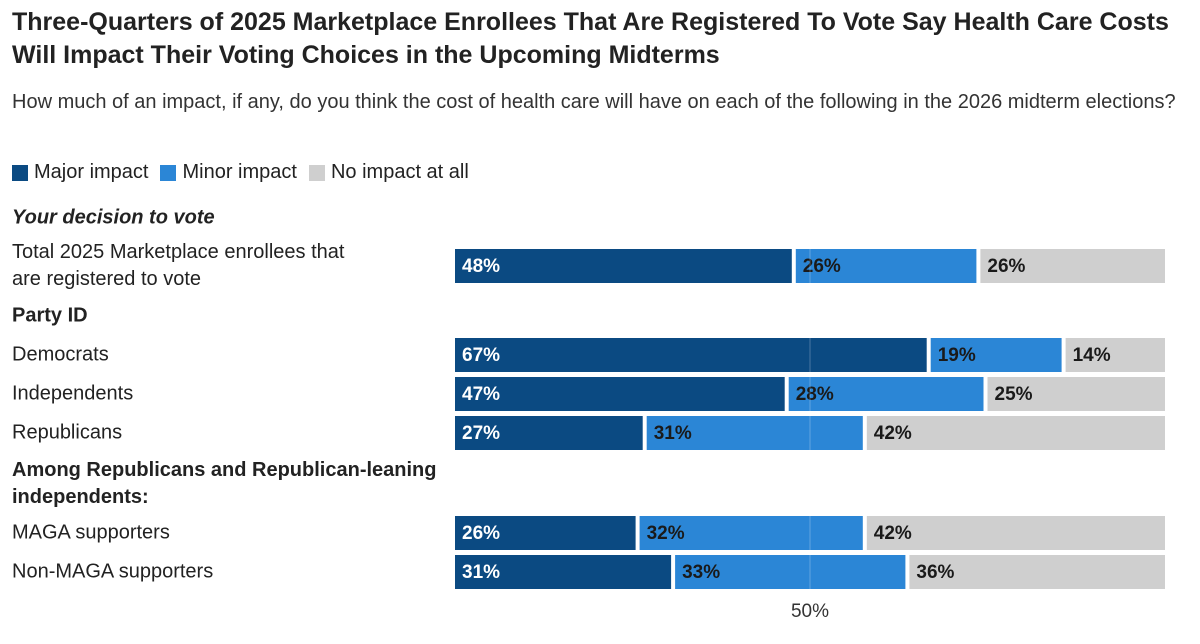 Image resolution: width=1200 pixels, height=644 pixels. I want to click on bar-segment-democrats-none, so click(1115, 355).